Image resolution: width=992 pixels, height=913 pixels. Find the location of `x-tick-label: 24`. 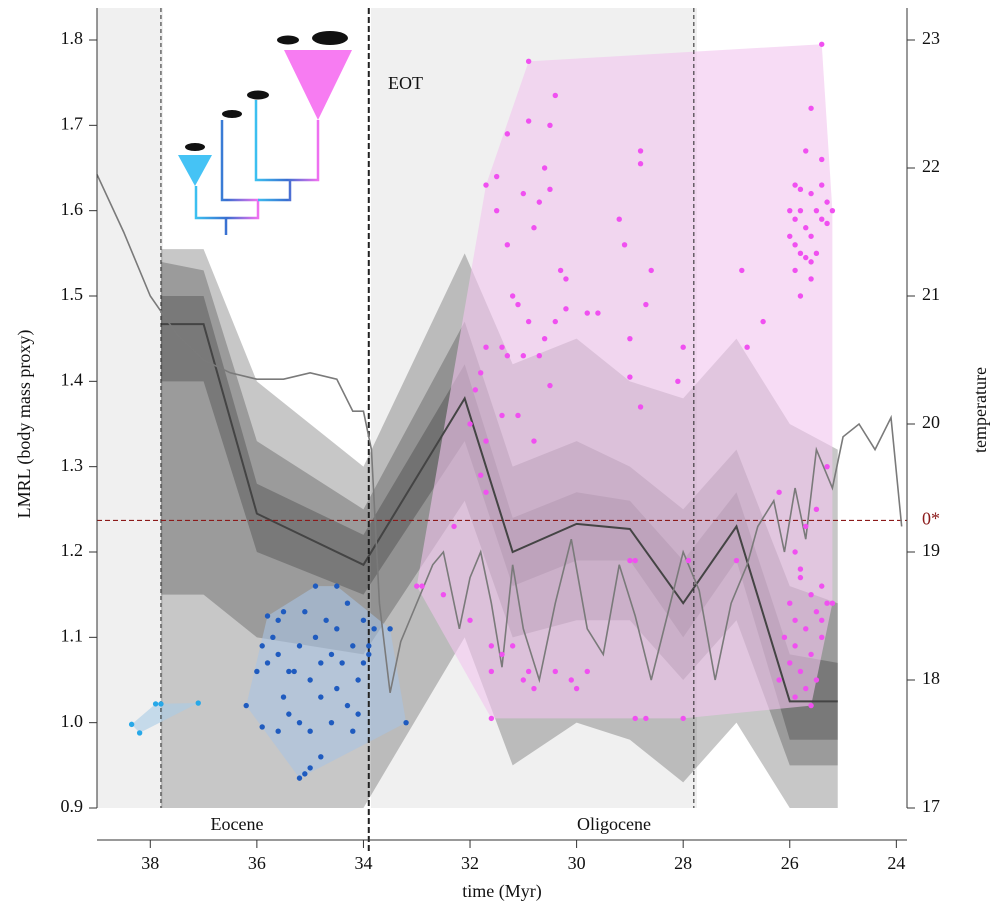

x-tick-label: 24 is located at coordinates (896, 863).